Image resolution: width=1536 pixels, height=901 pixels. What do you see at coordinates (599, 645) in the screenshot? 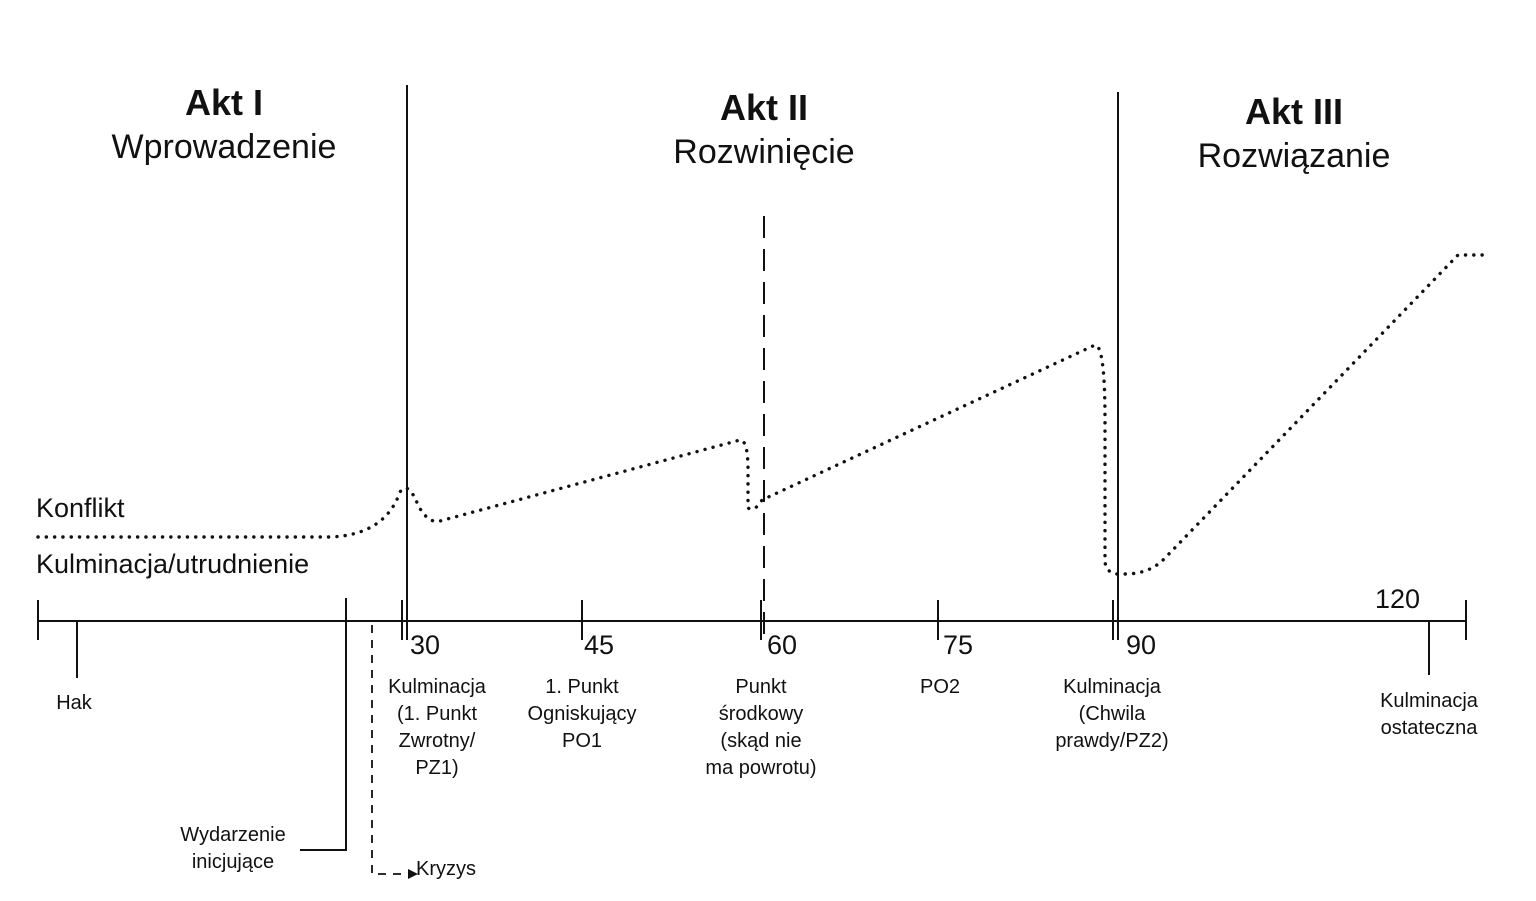
I see `minute-45: 45` at bounding box center [599, 645].